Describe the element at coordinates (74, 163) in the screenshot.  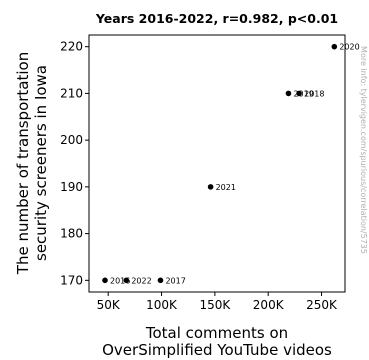
I see `y-axis-ticks: 170 180 190 200 210 220` at that location.